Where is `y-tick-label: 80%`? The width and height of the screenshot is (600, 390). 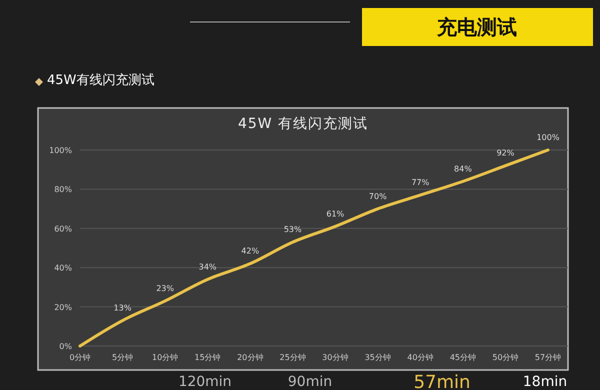
y-tick-label: 80% is located at coordinates (63, 189).